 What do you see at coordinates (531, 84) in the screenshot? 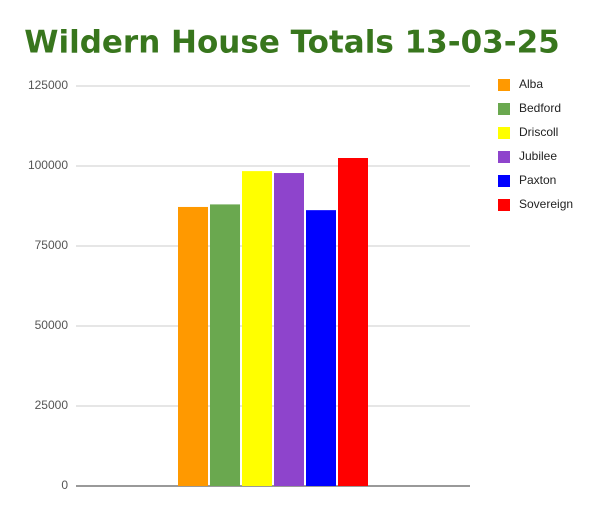
I see `legend-label: Alba` at bounding box center [531, 84].